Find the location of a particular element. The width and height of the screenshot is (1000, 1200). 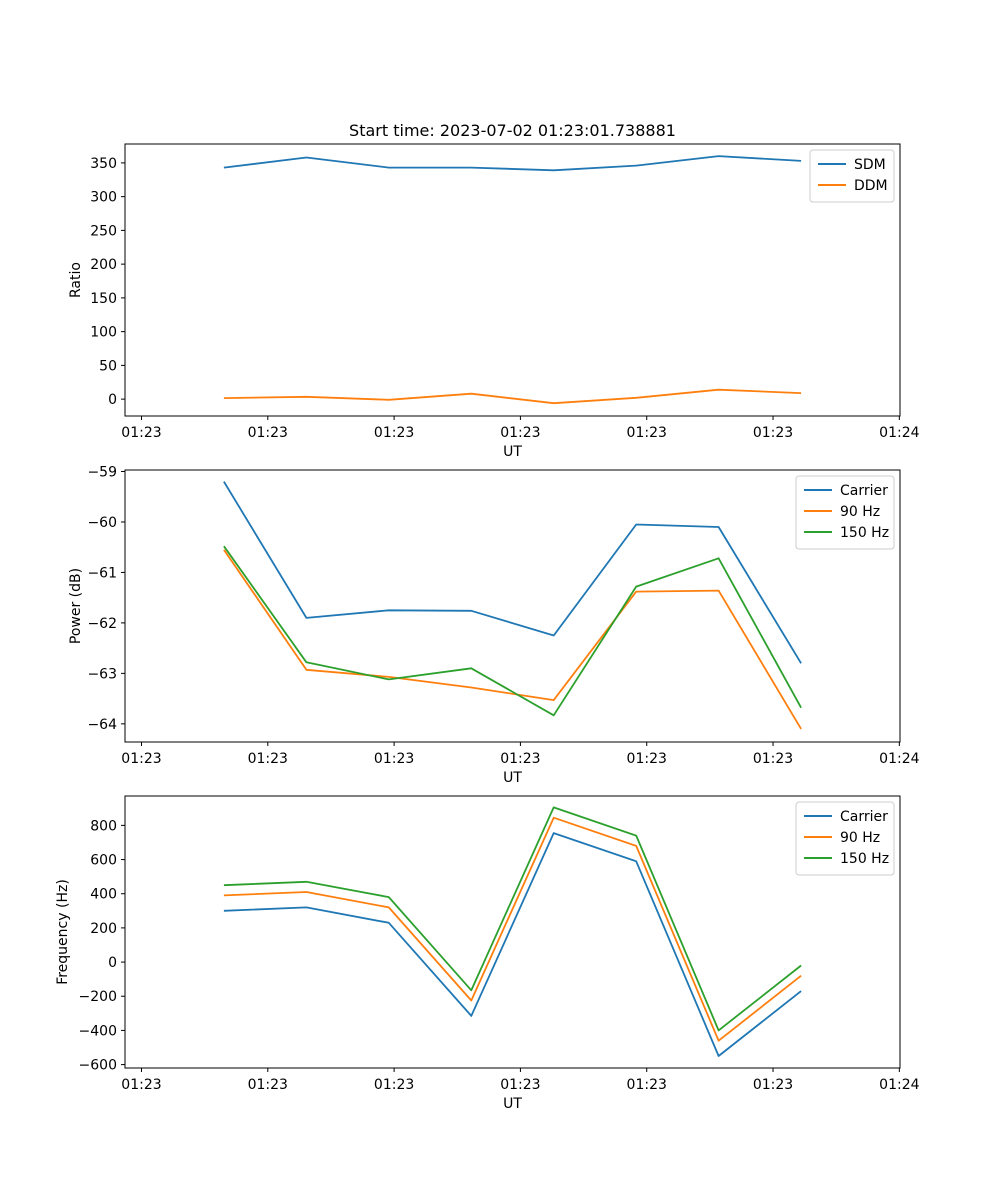

y-tick-label: 300 is located at coordinates (103, 198).